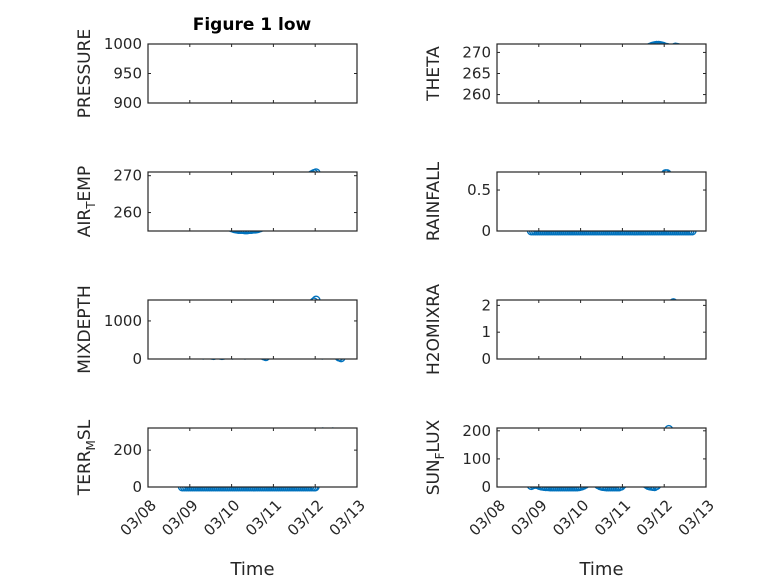 Image resolution: width=778 pixels, height=583 pixels. What do you see at coordinates (434, 329) in the screenshot?
I see `y-axis-label: H2OMIXRA` at bounding box center [434, 329].